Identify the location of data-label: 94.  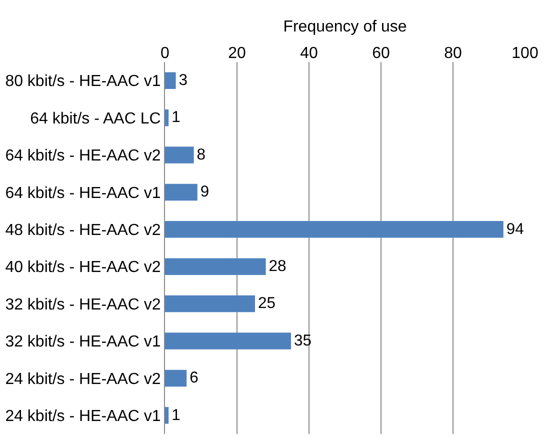
(515, 229).